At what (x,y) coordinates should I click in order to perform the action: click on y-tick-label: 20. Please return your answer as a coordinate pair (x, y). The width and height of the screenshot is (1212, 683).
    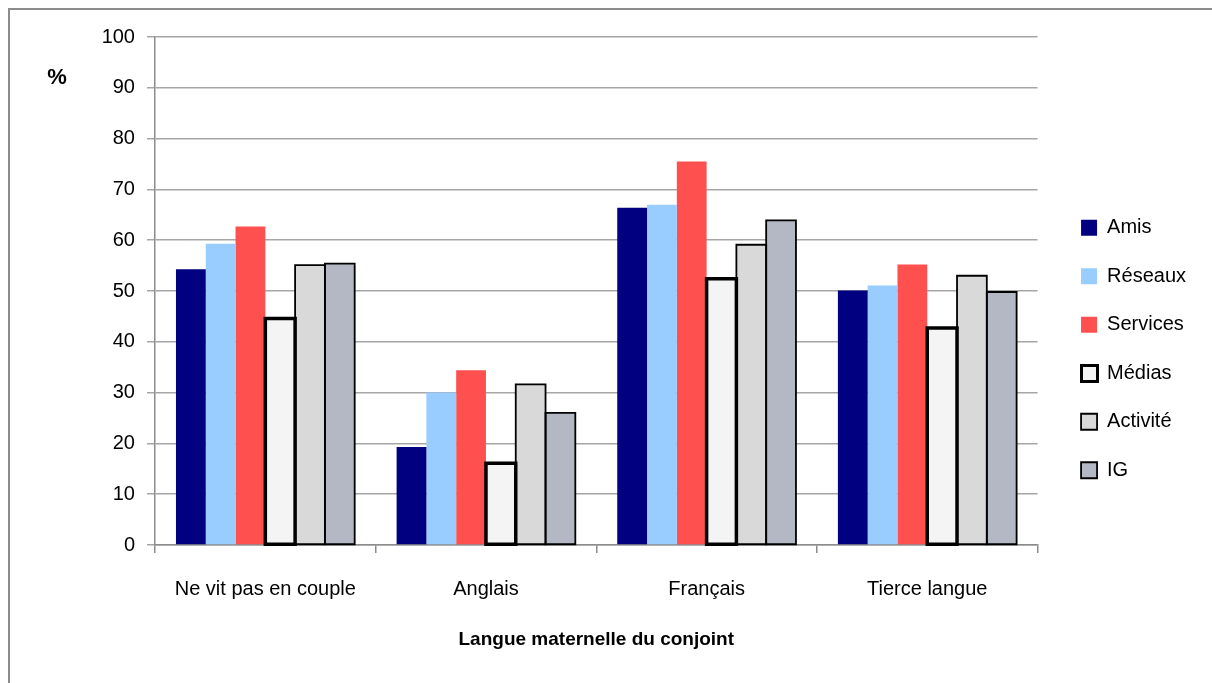
    Looking at the image, I should click on (123, 441).